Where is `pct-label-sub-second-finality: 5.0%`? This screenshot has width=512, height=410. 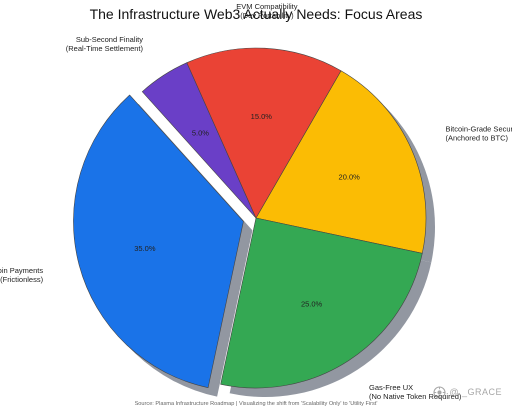
pct-label-sub-second-finality: 5.0% is located at coordinates (200, 133).